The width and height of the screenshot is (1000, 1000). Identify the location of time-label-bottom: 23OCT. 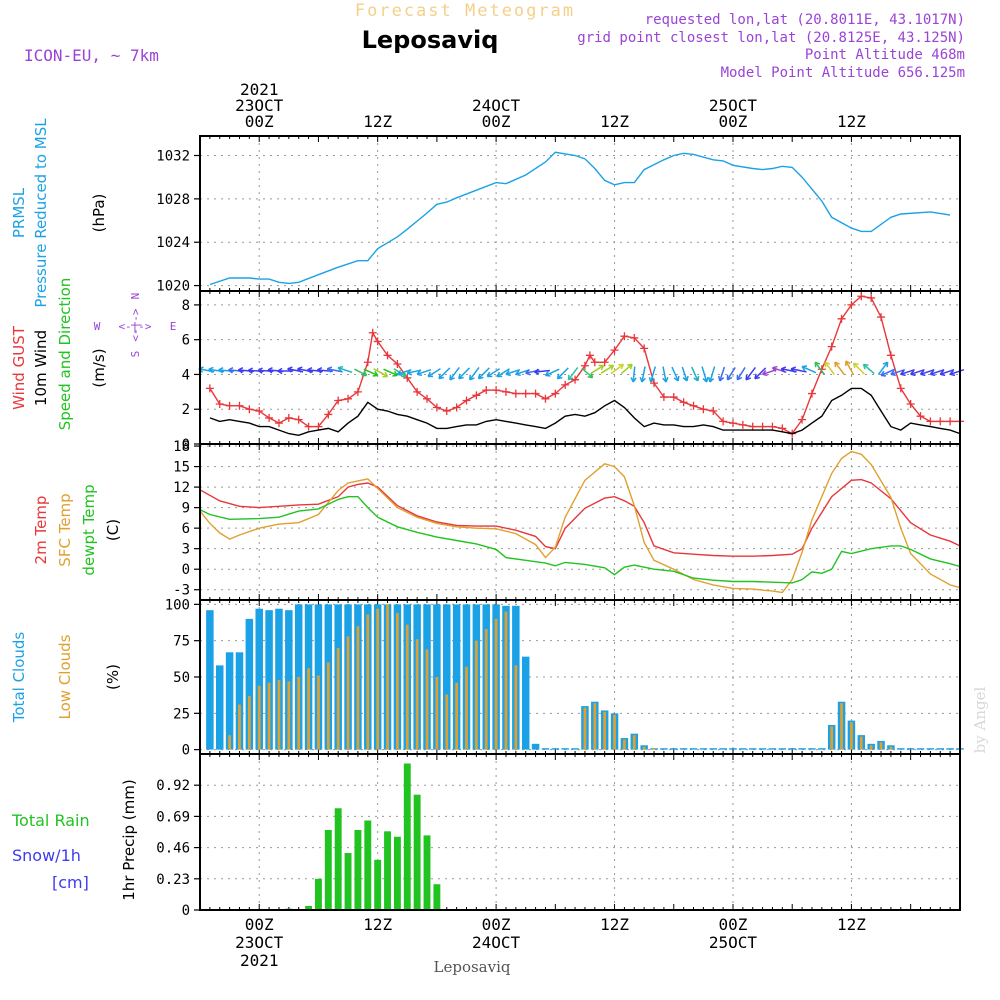
(259, 942).